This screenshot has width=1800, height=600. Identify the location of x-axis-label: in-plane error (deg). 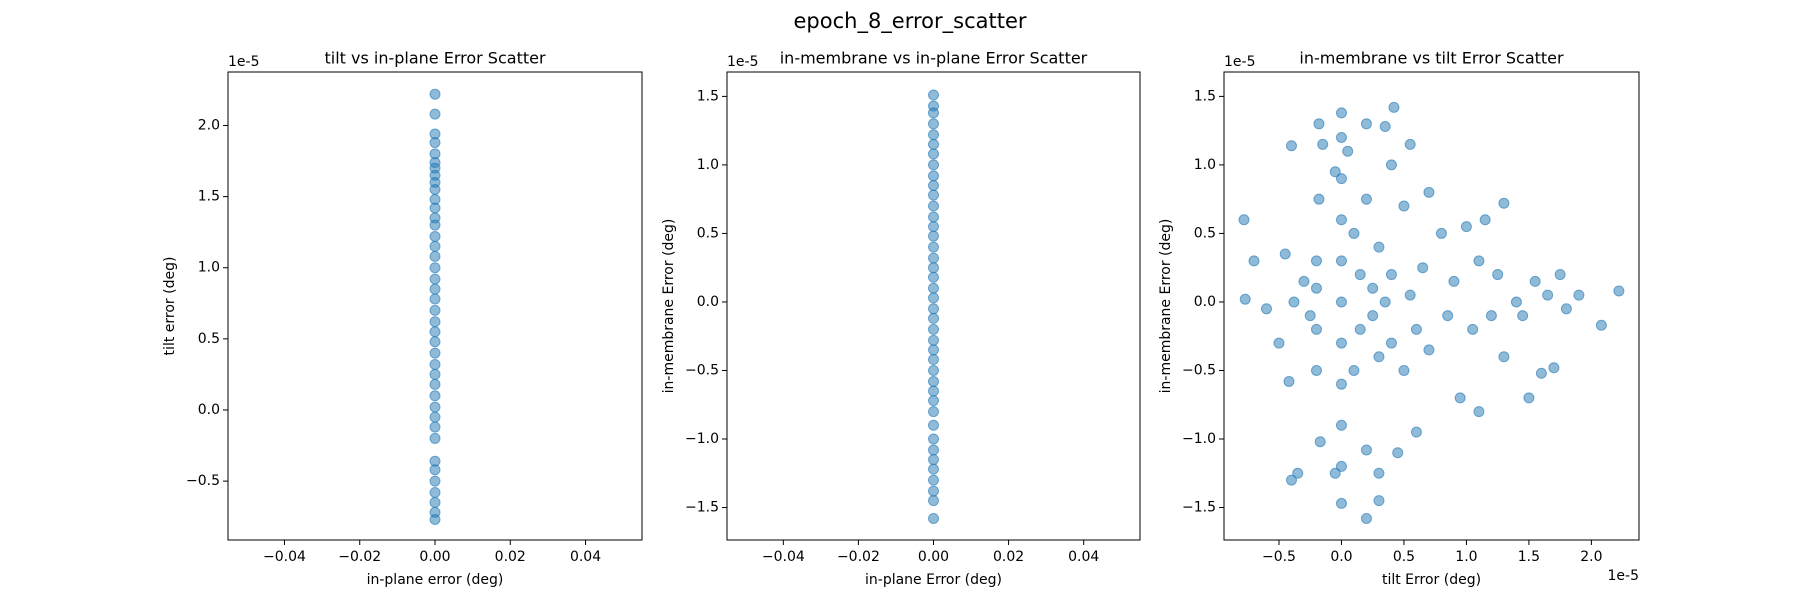
(435, 580).